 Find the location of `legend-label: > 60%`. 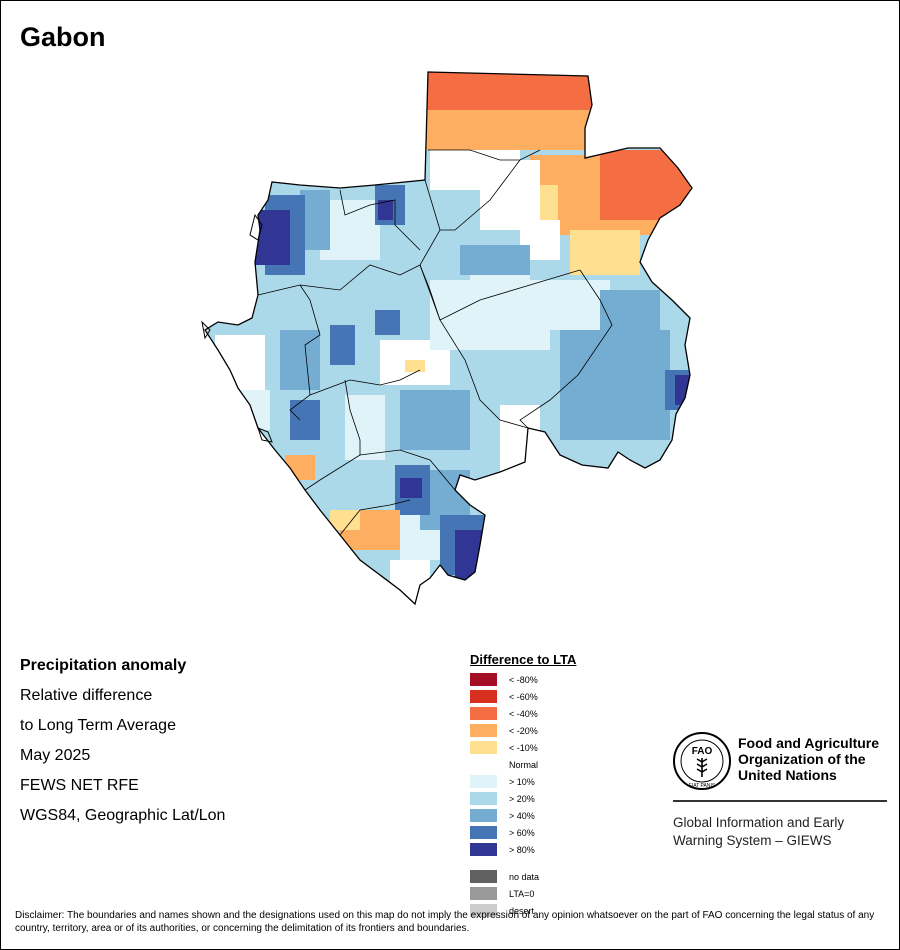

legend-label: > 60% is located at coordinates (522, 832).